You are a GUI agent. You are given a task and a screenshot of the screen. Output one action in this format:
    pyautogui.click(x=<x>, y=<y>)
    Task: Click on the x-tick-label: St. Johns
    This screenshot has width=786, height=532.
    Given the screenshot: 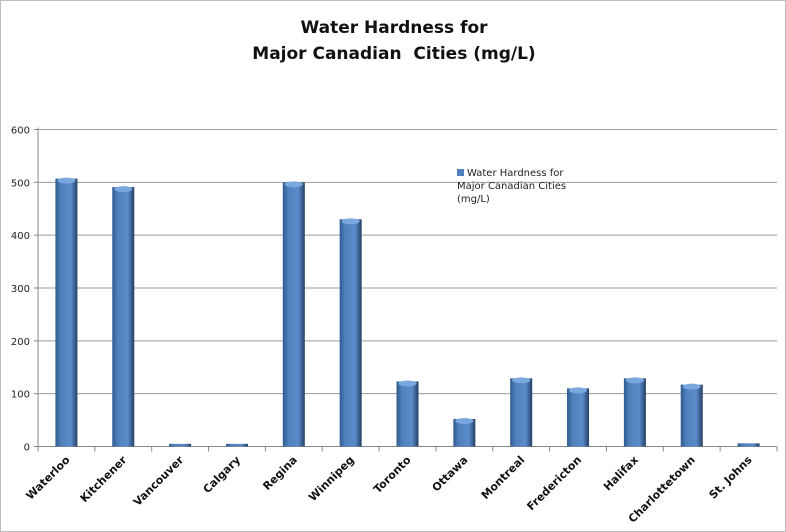 What is the action you would take?
    pyautogui.click(x=731, y=477)
    